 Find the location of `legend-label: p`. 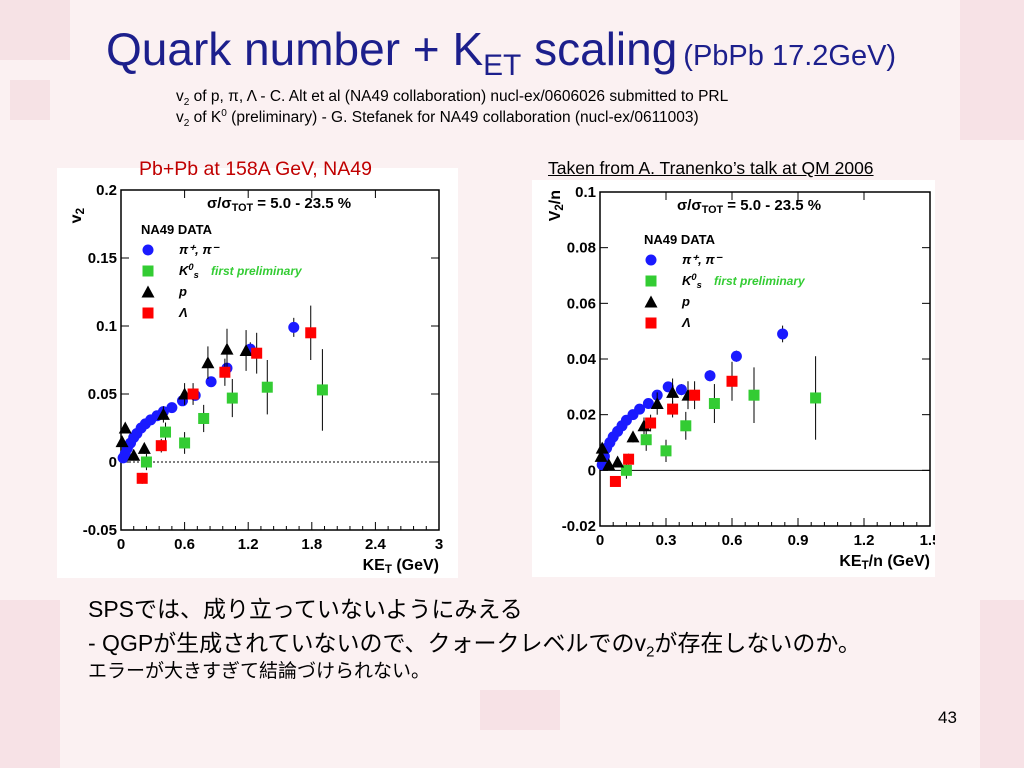

legend-label: p is located at coordinates (685, 301).